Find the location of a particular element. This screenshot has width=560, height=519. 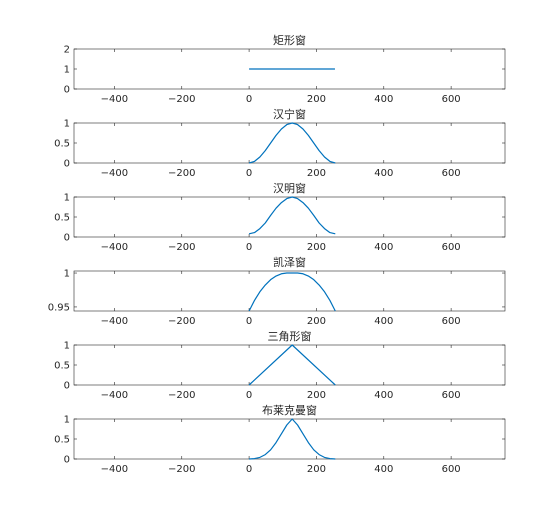

subplot-6: −400 −200 0 200 400 600 0 0.5 1 布莱克曼窗 is located at coordinates (280, 439).